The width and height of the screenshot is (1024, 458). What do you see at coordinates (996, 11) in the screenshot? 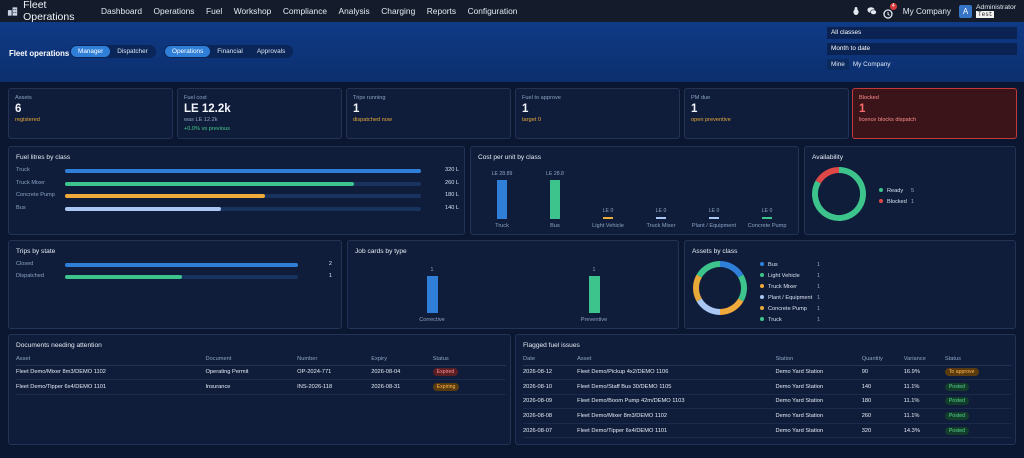
I see `user-menu: Administrator Test` at bounding box center [996, 11].